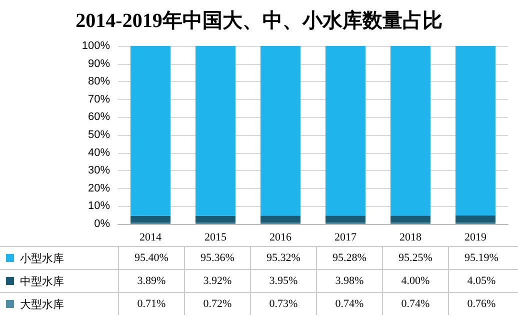  What do you see at coordinates (475, 238) in the screenshot?
I see `x-tick-label: 2019` at bounding box center [475, 238].